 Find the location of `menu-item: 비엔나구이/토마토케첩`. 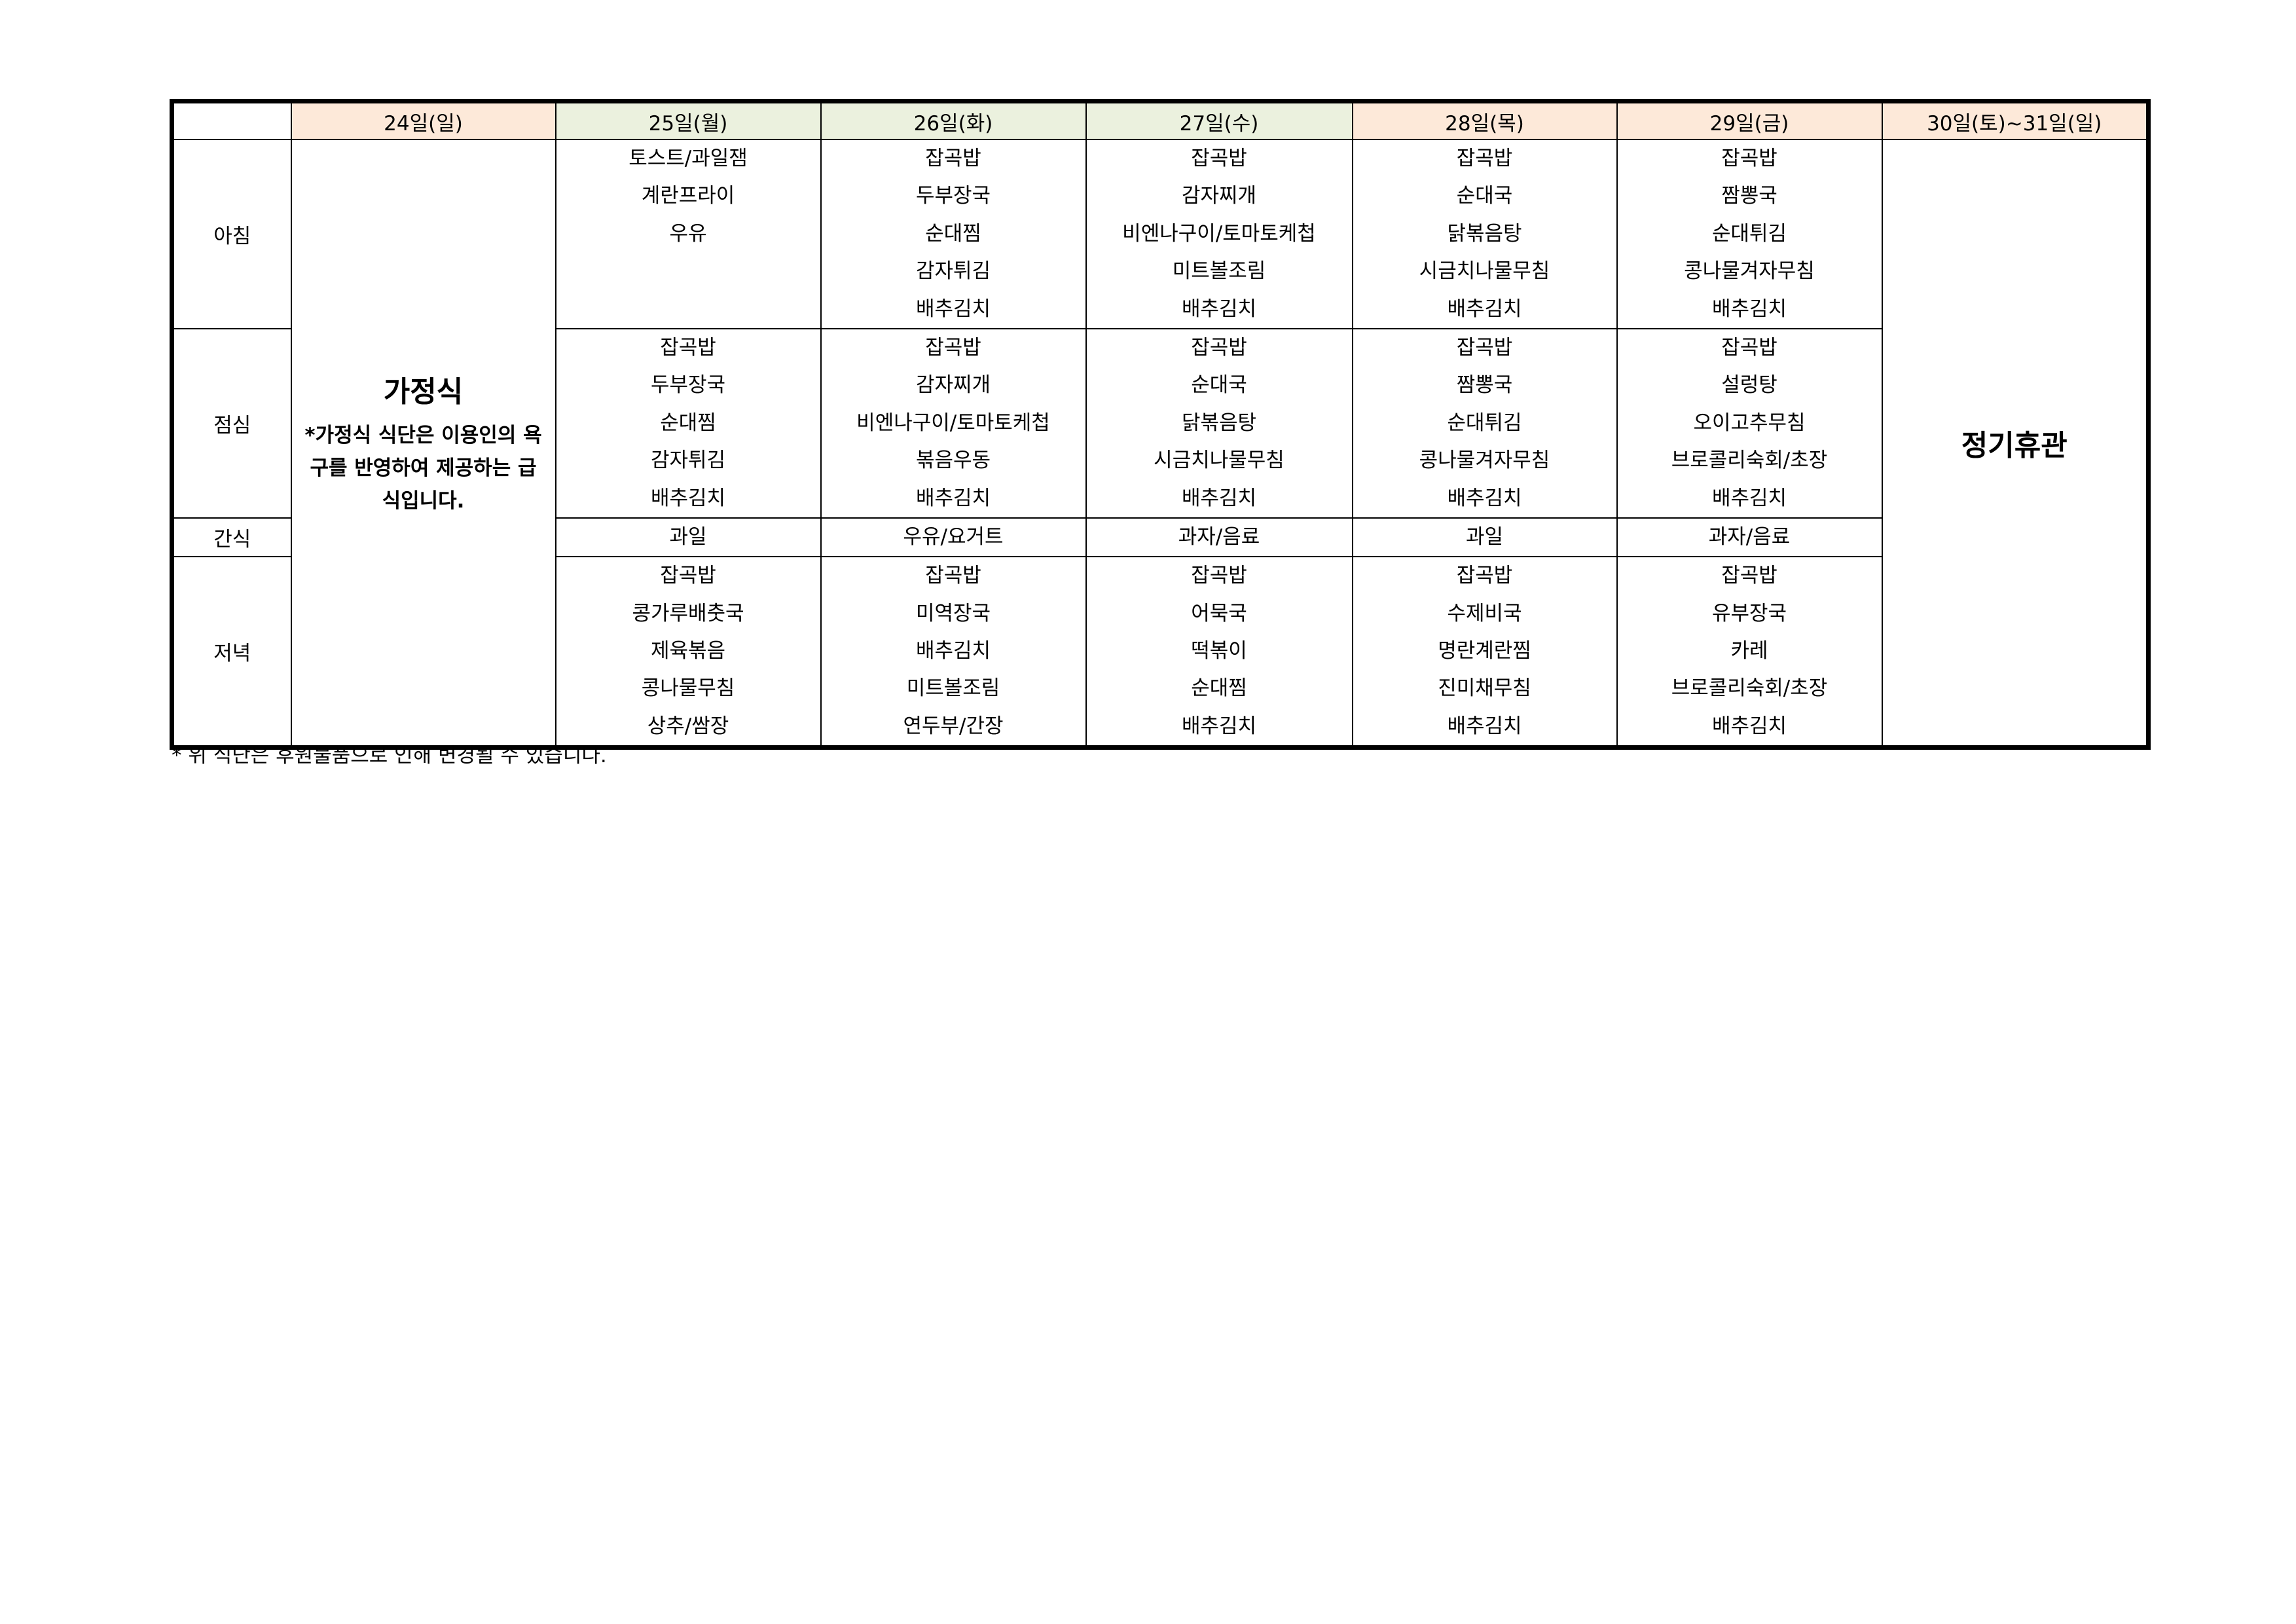

menu-item: 비엔나구이/토마토케첩 is located at coordinates (1219, 233).